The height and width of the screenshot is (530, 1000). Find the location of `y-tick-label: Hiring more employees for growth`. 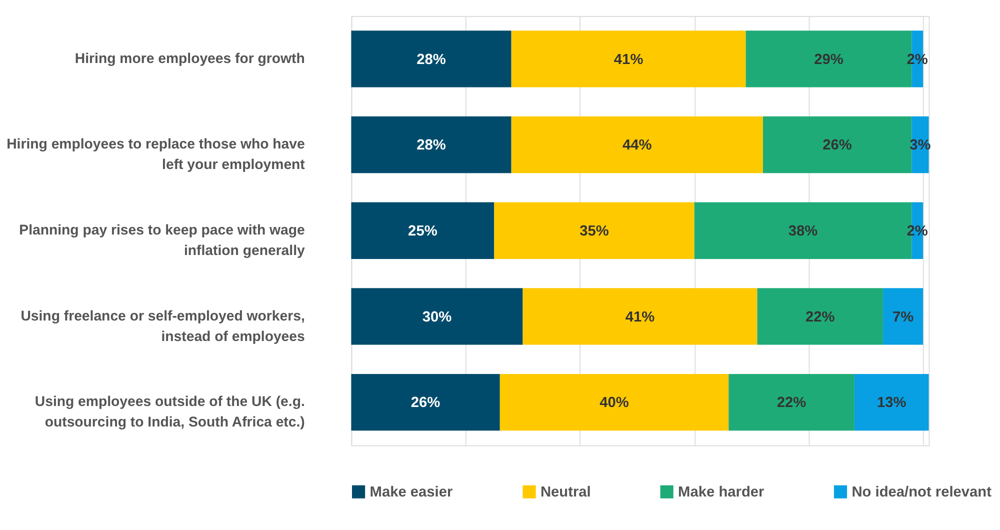

y-tick-label: Hiring more employees for growth is located at coordinates (189, 58).